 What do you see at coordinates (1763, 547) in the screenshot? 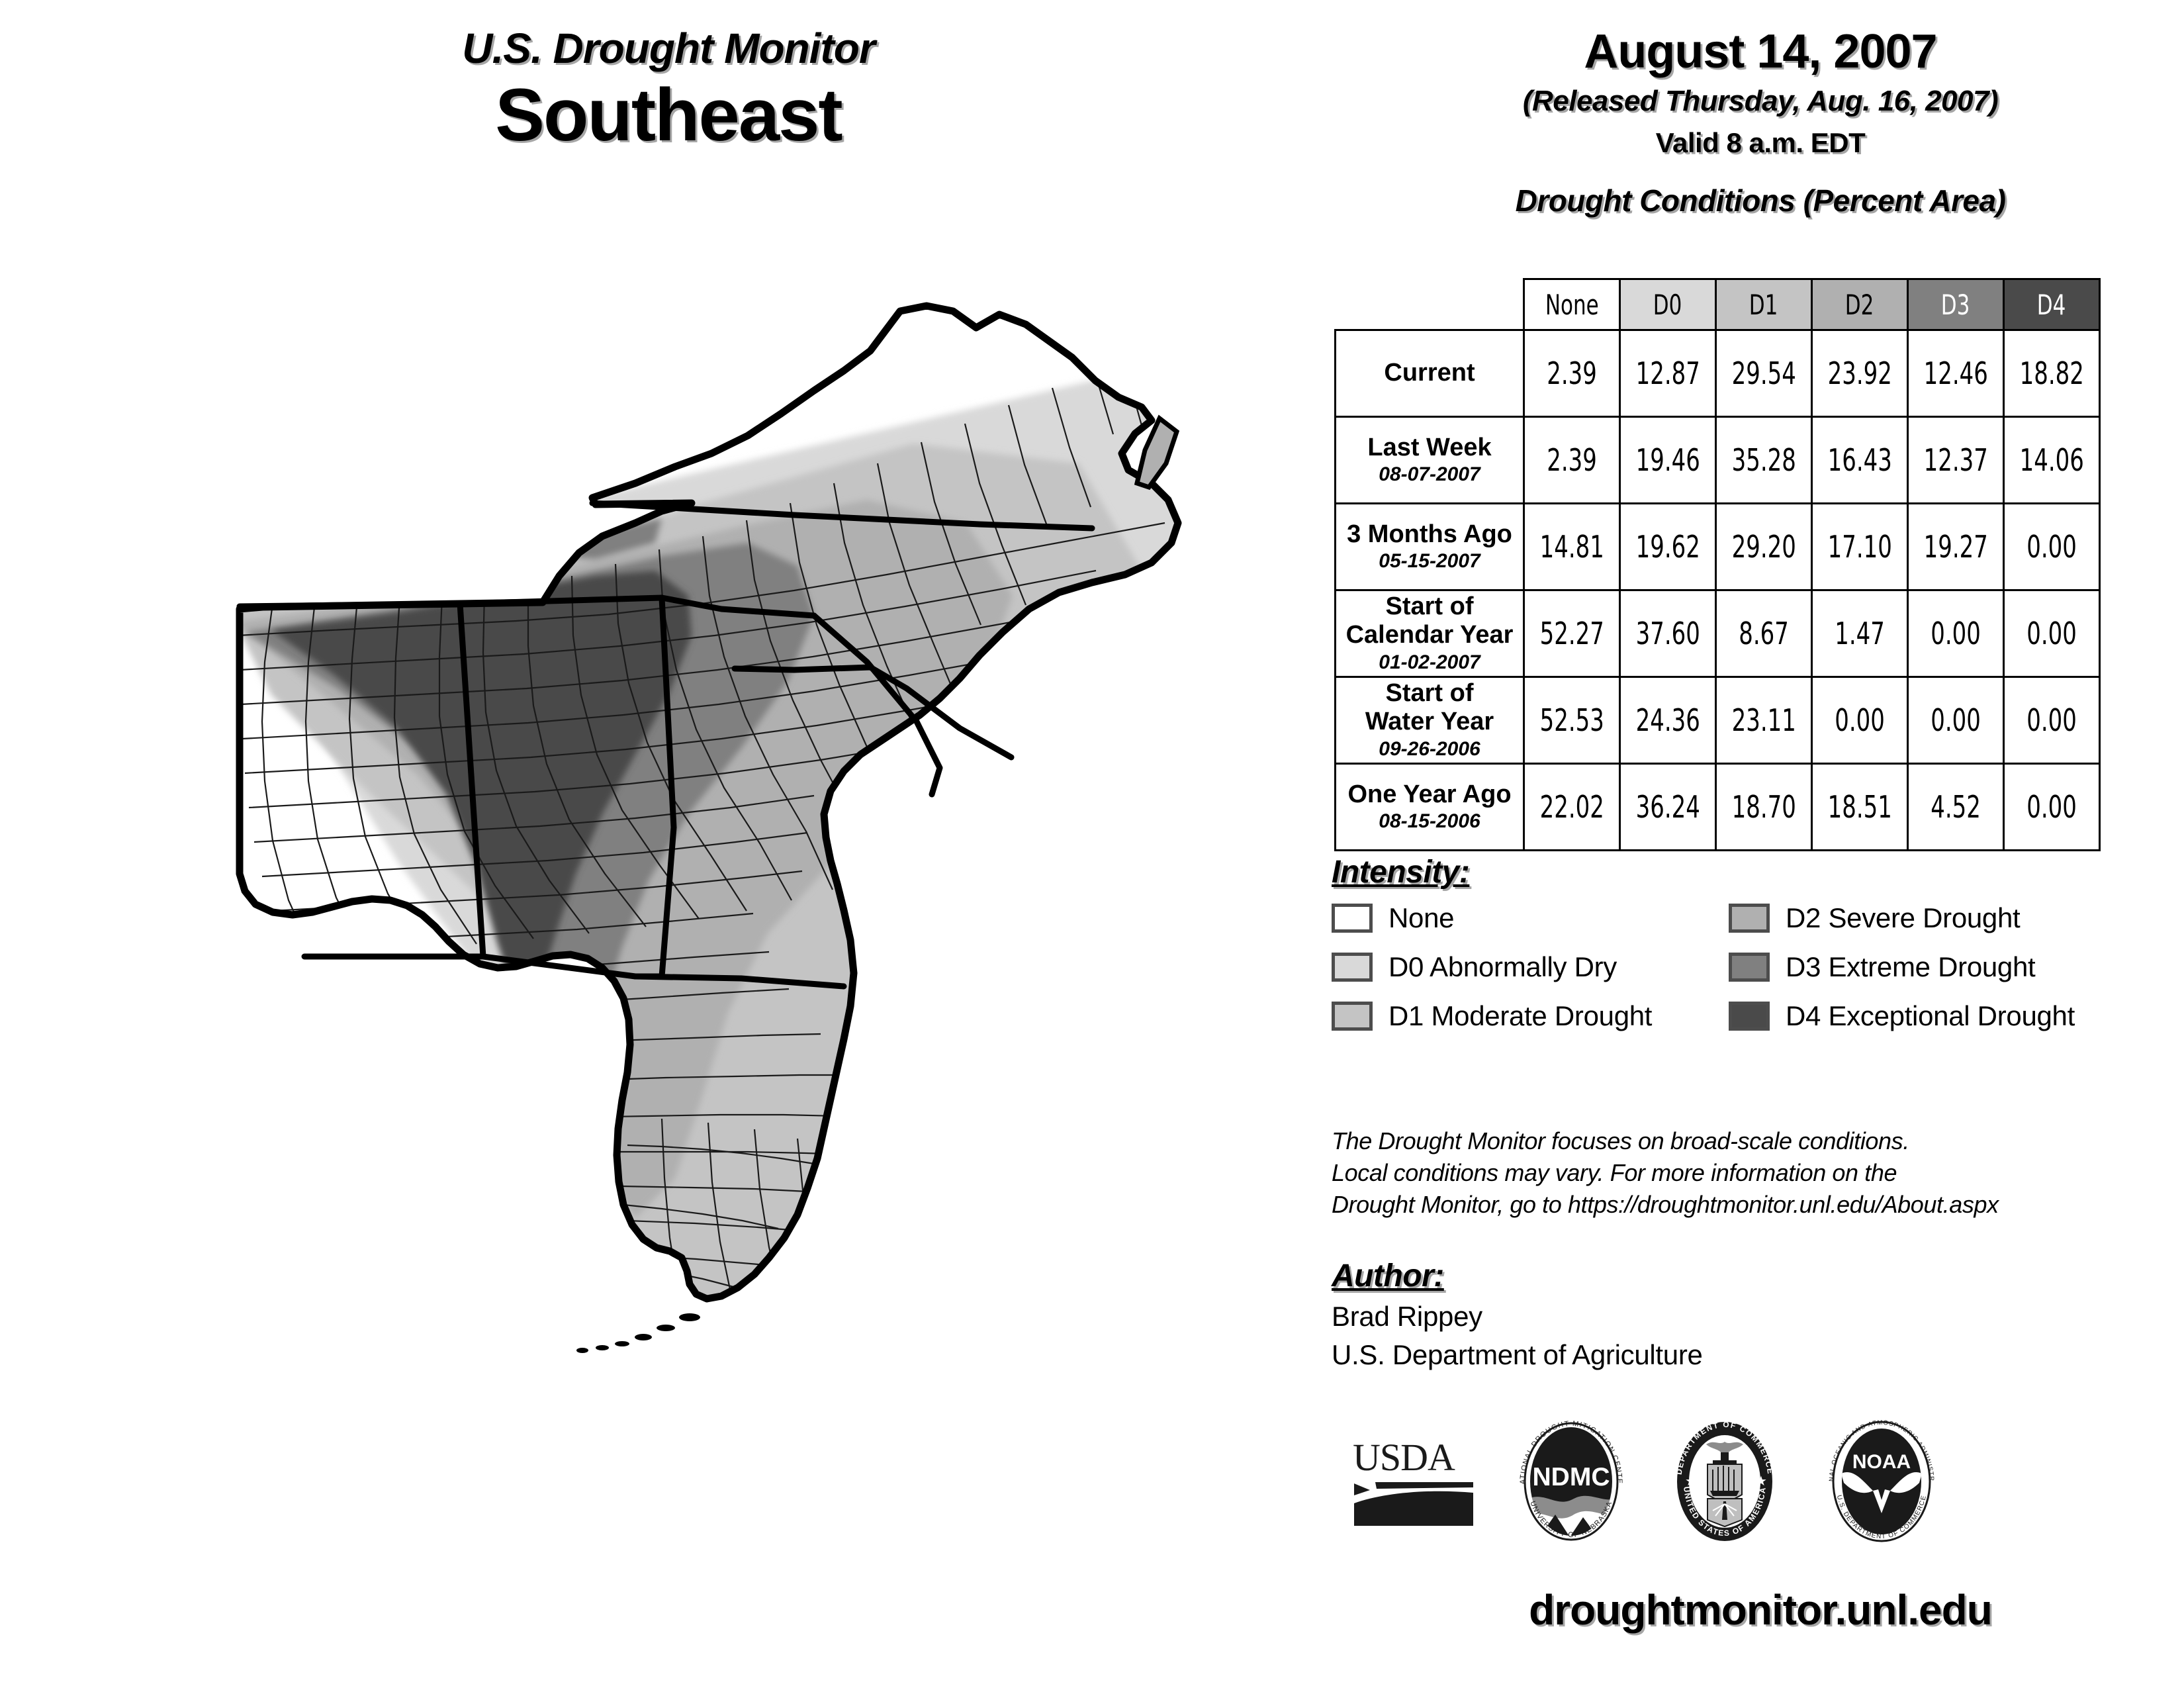
I see `cell-value: 29.20` at bounding box center [1763, 547].